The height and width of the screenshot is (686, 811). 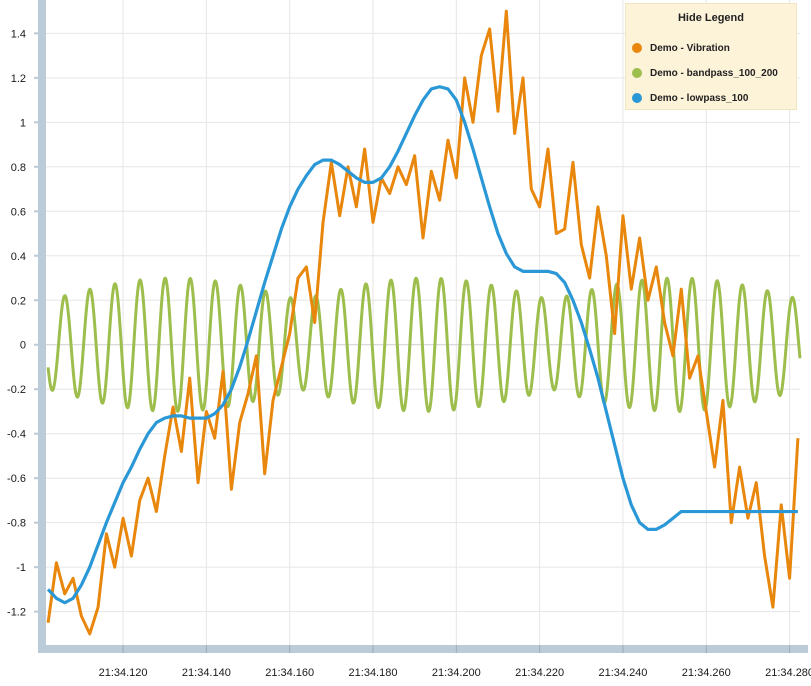 I want to click on y-tick-label: 0.6, so click(x=18, y=212).